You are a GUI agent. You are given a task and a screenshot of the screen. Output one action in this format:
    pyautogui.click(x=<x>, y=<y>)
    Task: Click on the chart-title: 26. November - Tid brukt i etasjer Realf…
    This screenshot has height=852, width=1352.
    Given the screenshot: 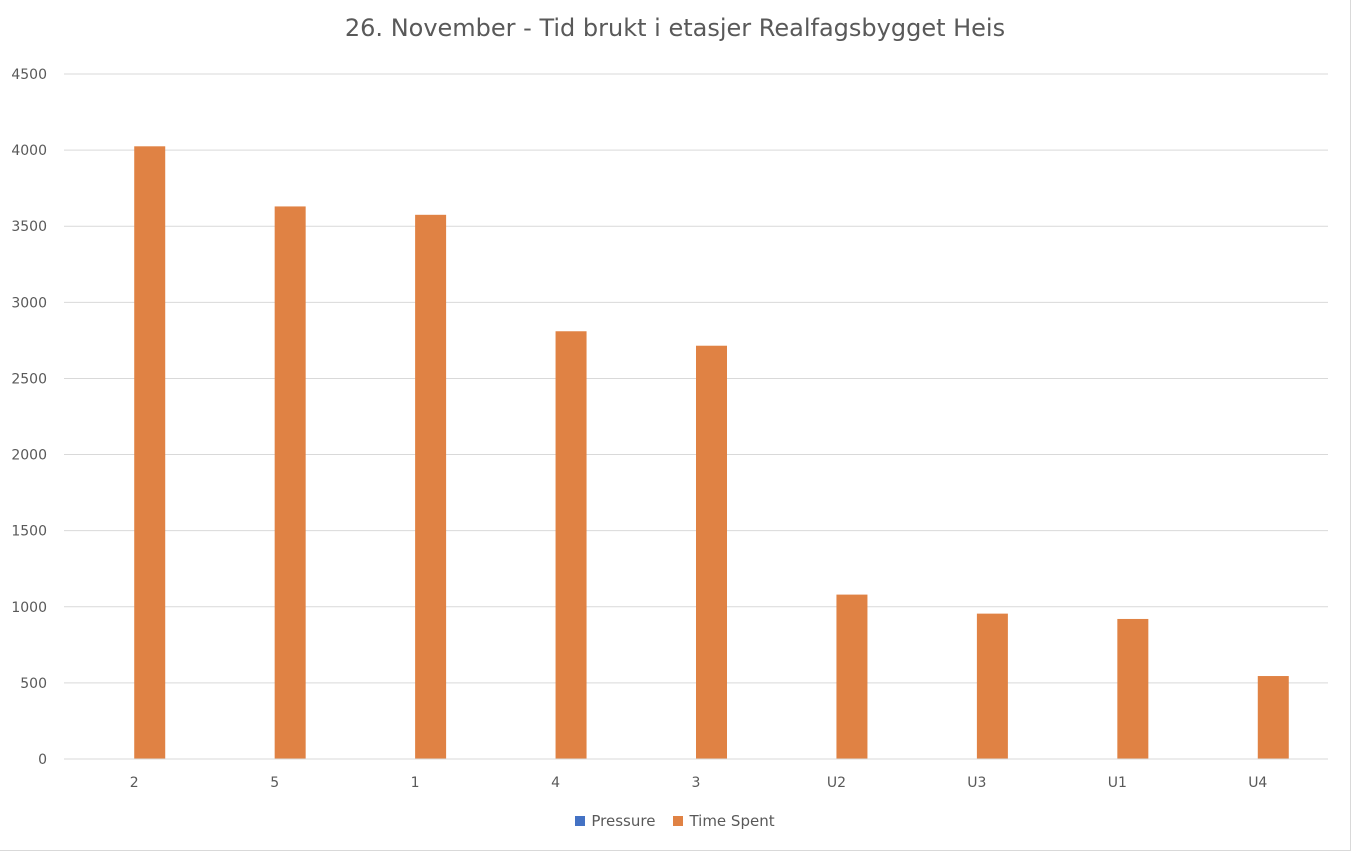 What is the action you would take?
    pyautogui.click(x=675, y=28)
    